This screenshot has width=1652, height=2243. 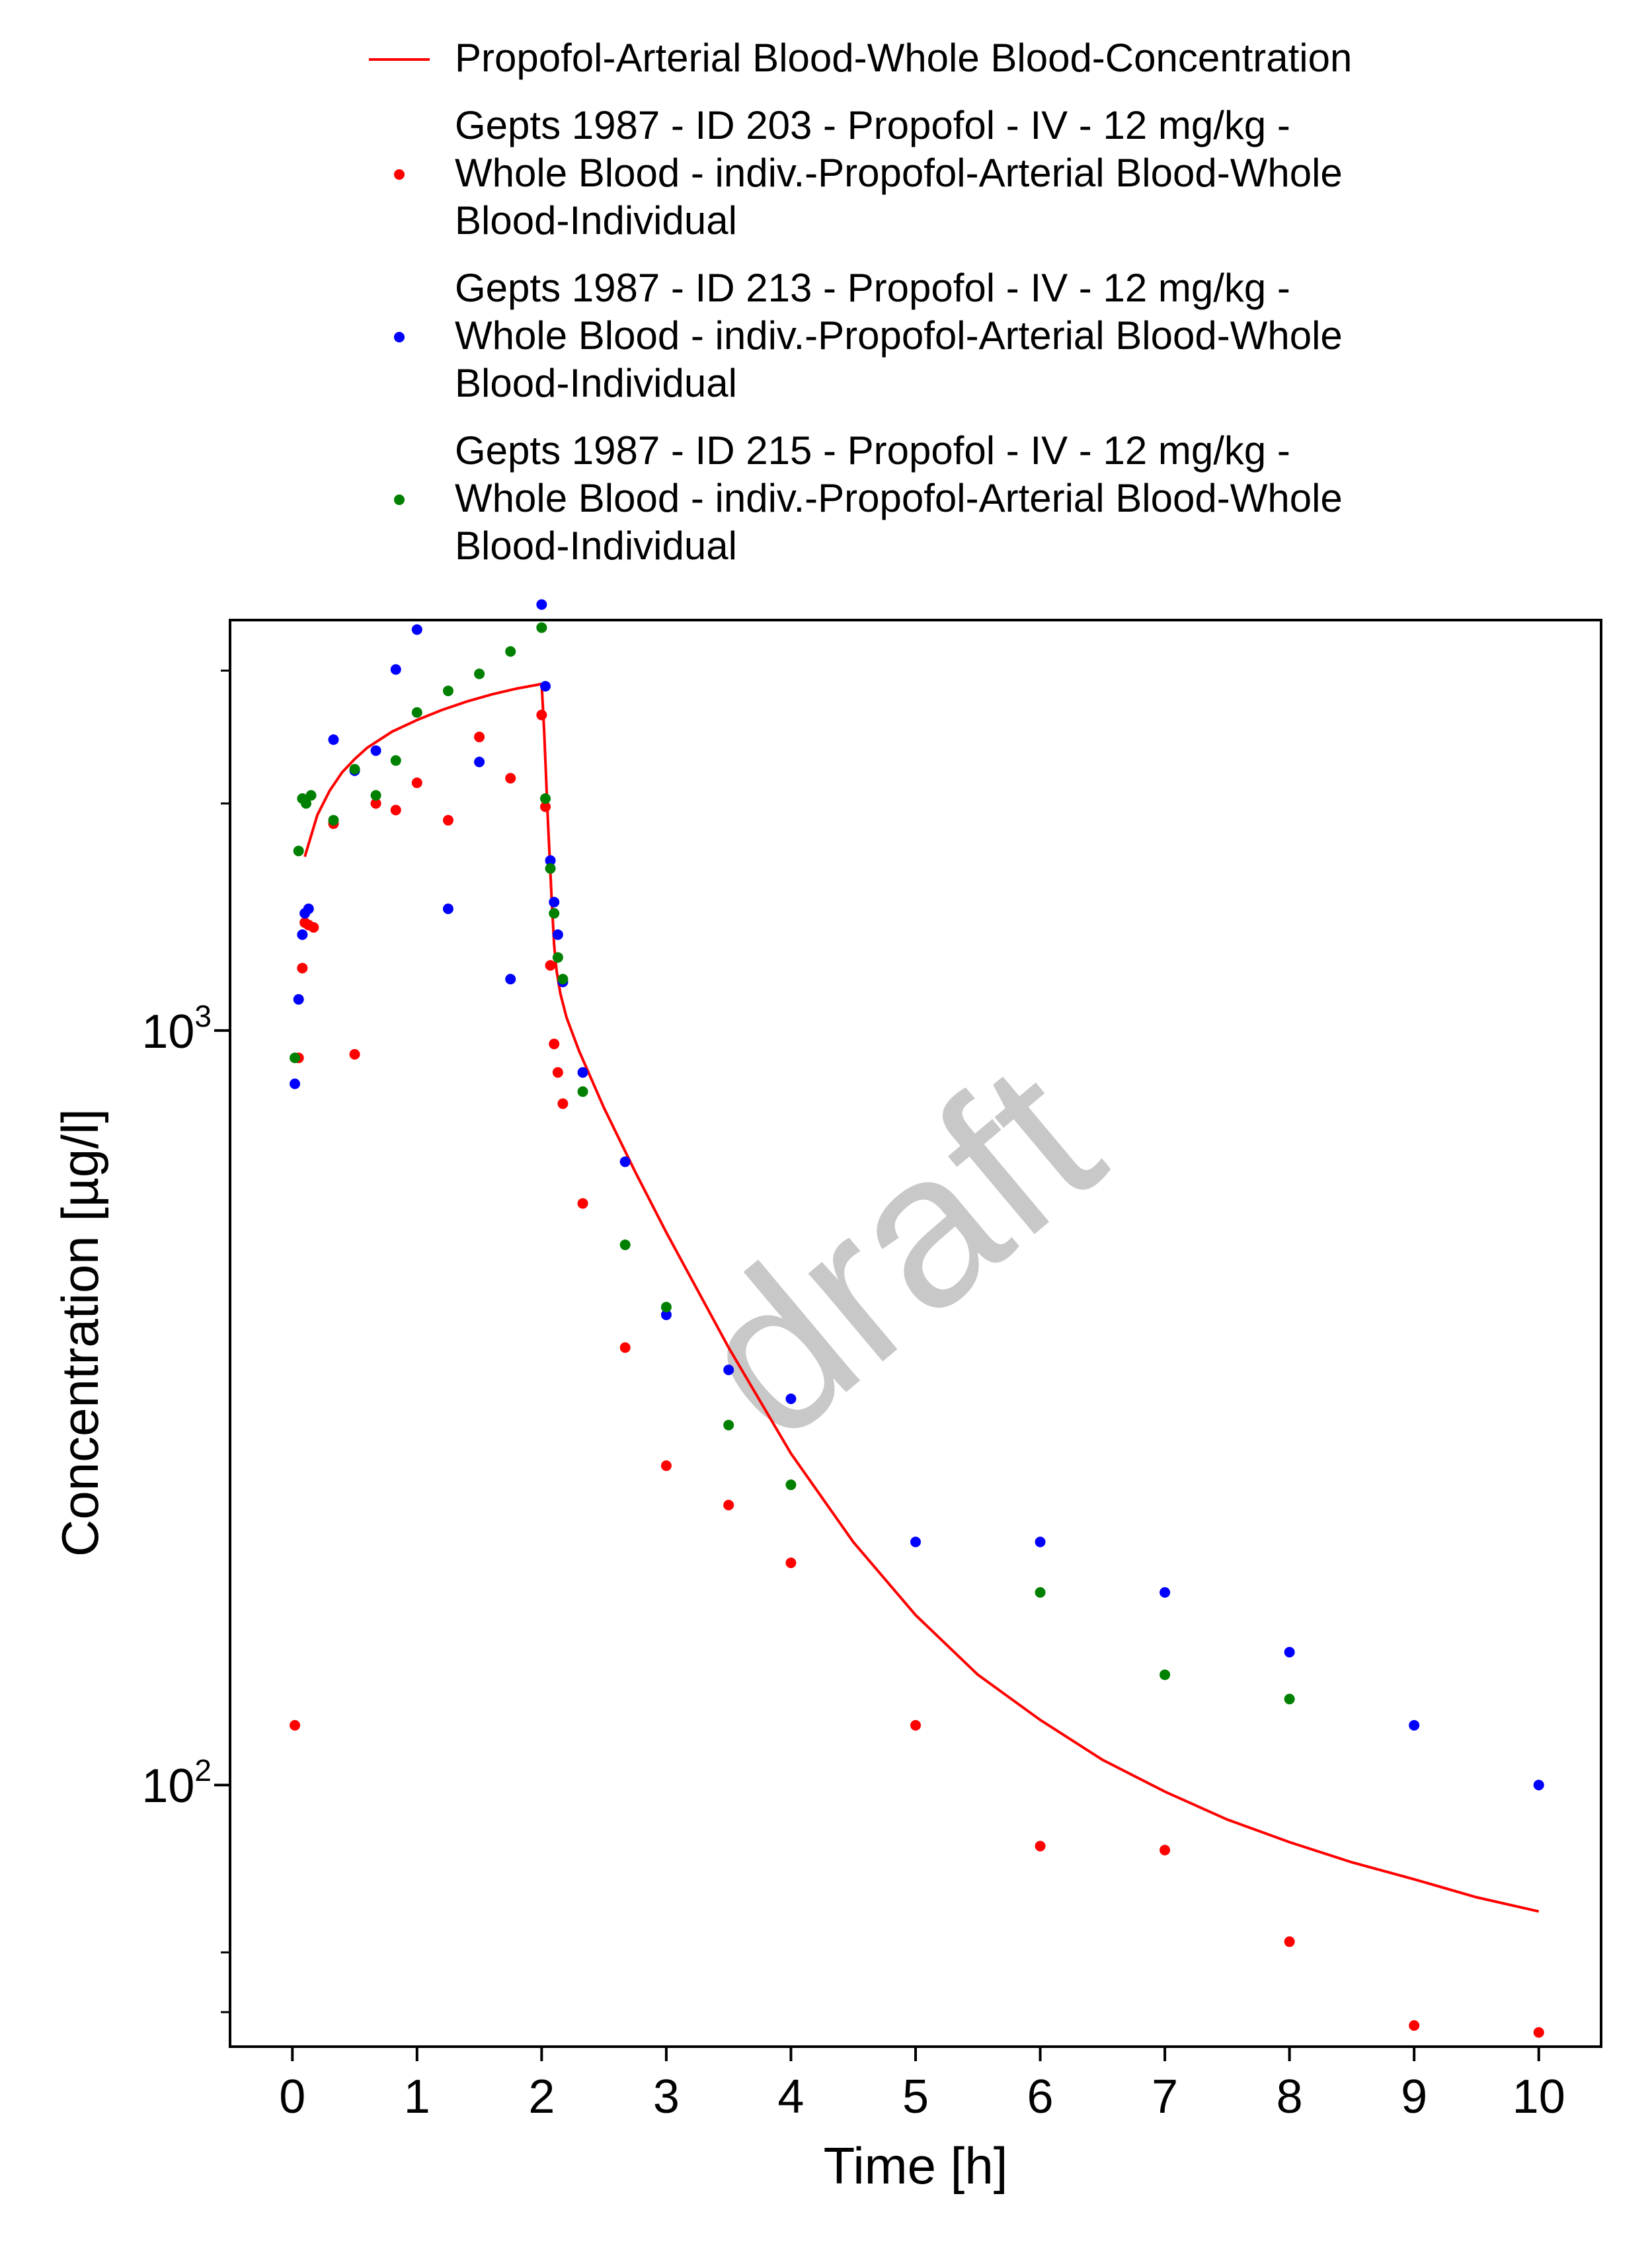 I want to click on draft-watermark: draft, so click(x=897, y=1251).